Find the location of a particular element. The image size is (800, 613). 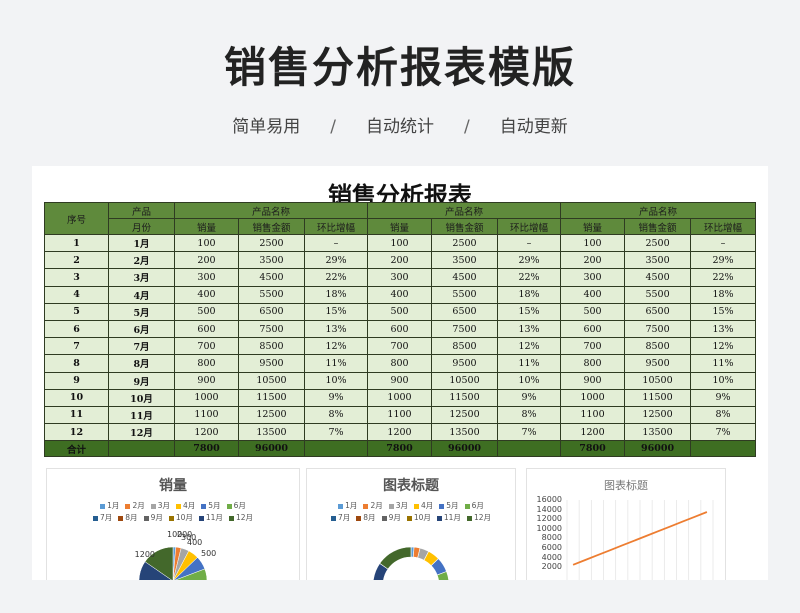

legend-item: 6月 is located at coordinates (236, 506).